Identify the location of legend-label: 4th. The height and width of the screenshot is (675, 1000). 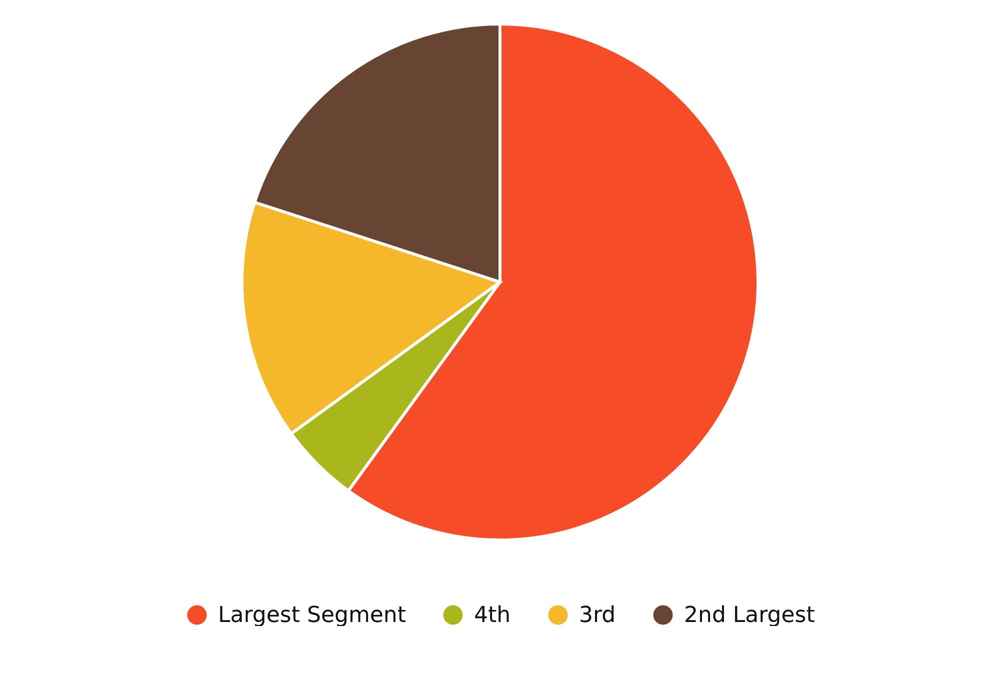
(492, 615).